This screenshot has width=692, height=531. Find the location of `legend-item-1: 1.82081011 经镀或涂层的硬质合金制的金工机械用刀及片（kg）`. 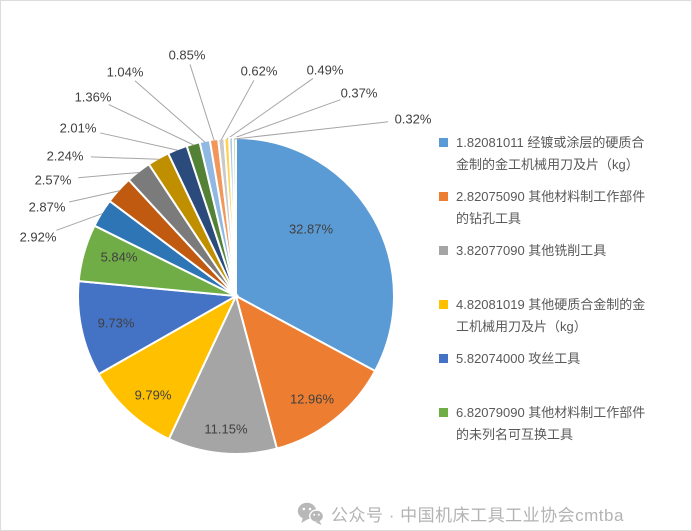

legend-item-1: 1.82081011 经镀或涂层的硬质合金制的金工机械用刀及片（kg） is located at coordinates (548, 154).